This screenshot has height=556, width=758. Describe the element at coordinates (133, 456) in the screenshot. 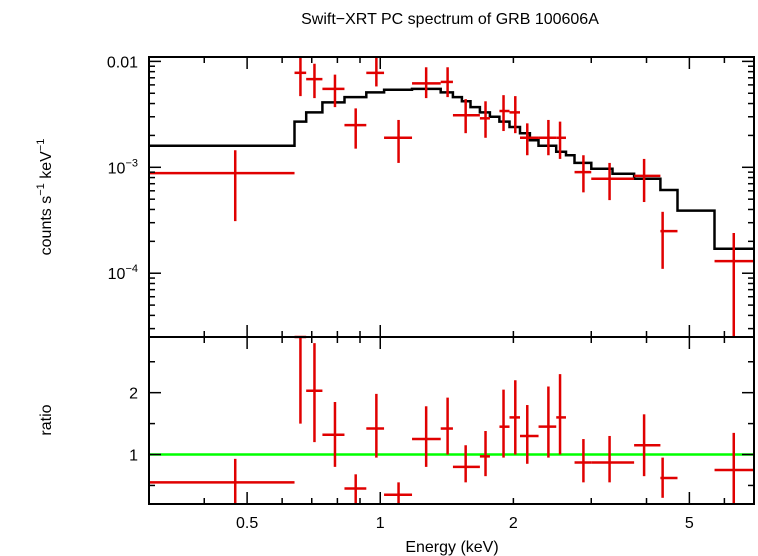

I see `ratio-y-tick-label: 1` at that location.